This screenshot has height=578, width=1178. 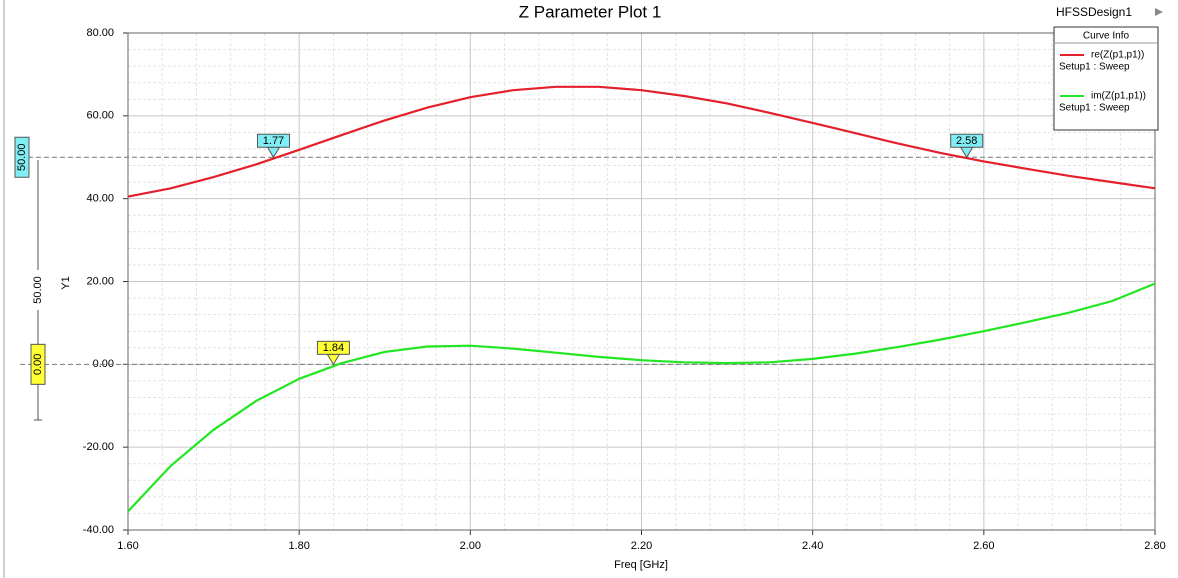 What do you see at coordinates (812, 546) in the screenshot?
I see `x-tick-label: 2.40` at bounding box center [812, 546].